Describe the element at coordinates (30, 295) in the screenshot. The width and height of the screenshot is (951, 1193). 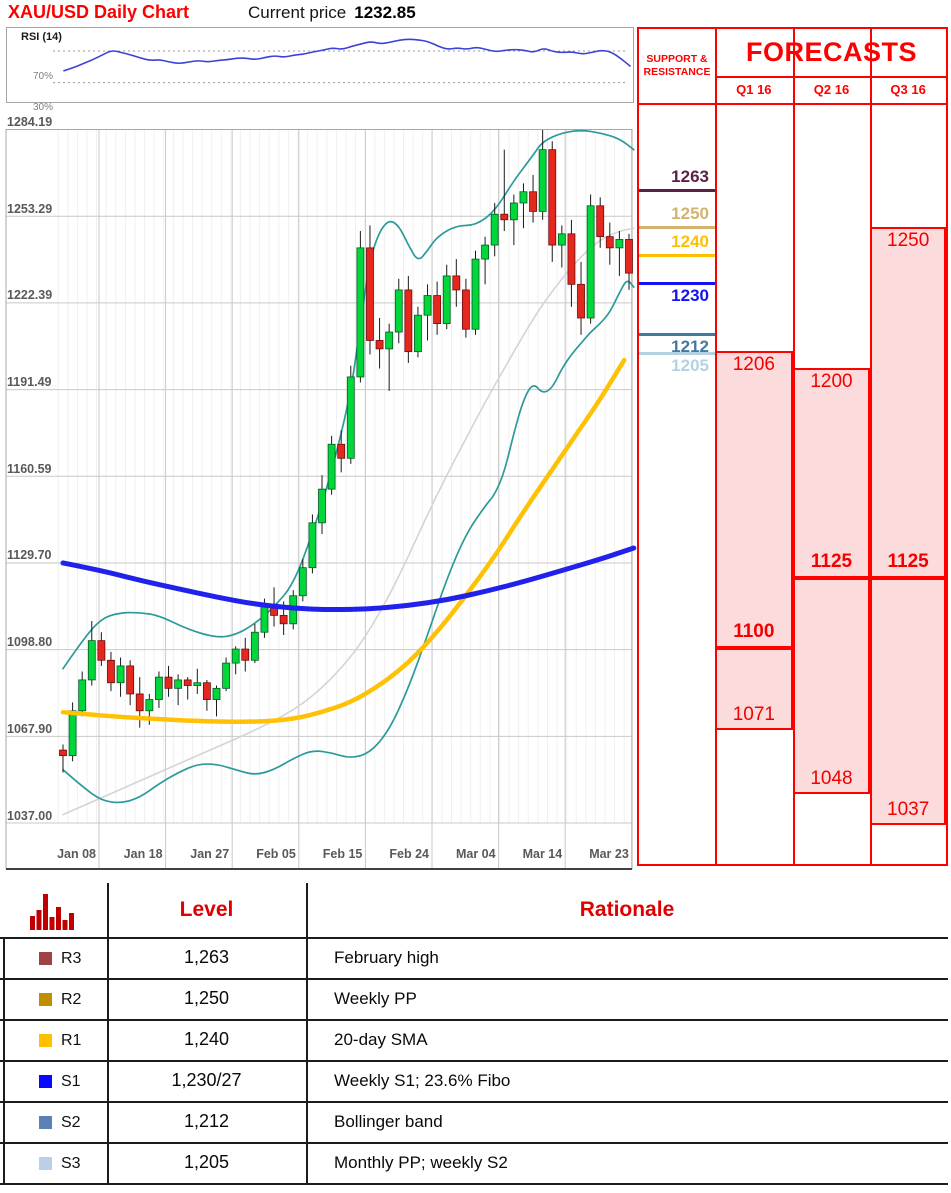
I see `y-axis-label: 1222.39` at that location.